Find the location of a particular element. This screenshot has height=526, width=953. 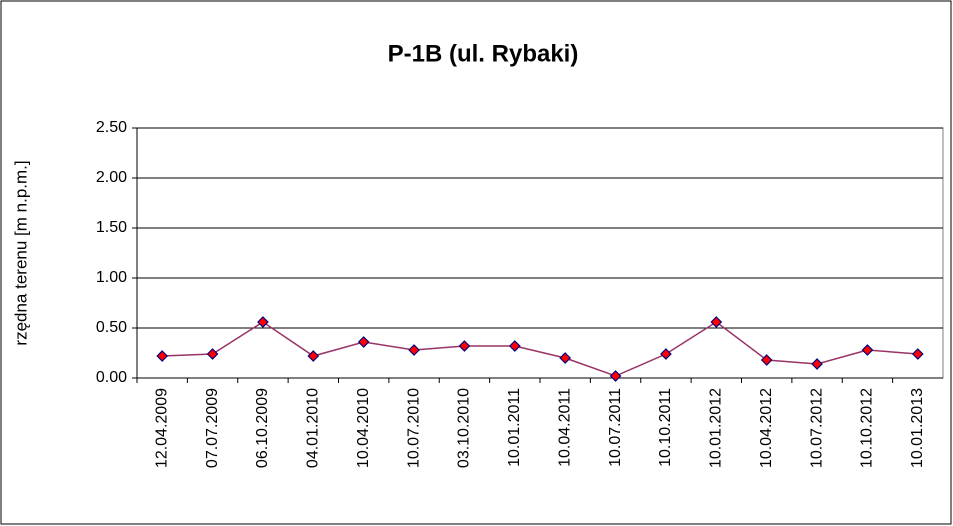

y-tick-label: 0.50 is located at coordinates (111, 327).